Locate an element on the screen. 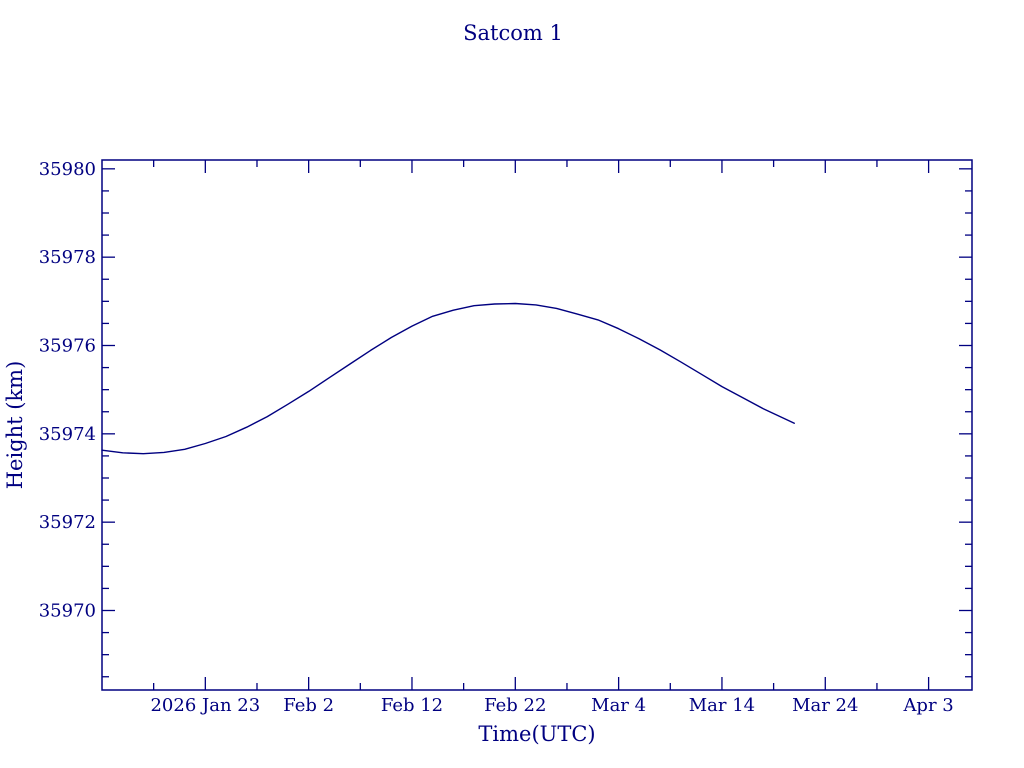 The image size is (1024, 768). x-tick-label: Apr 3 is located at coordinates (927, 705).